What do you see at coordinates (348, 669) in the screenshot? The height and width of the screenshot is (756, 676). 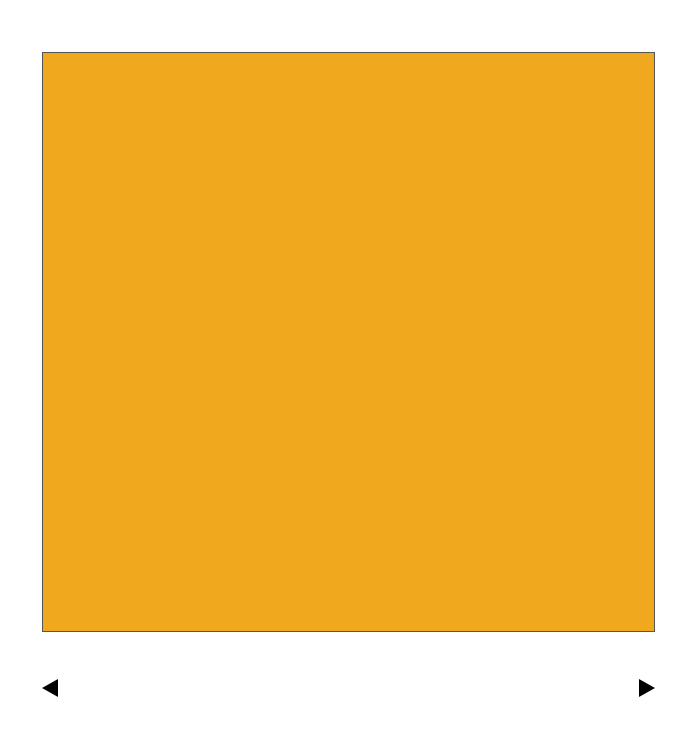 I see `colorbar-title` at bounding box center [348, 669].